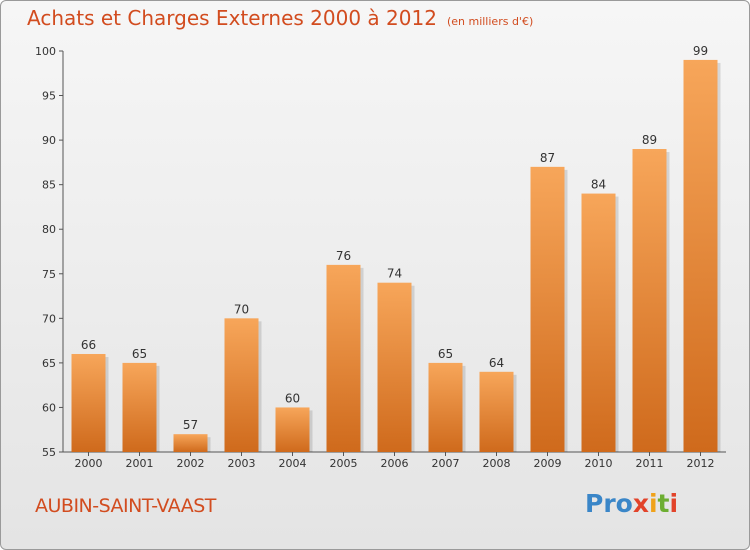 The width and height of the screenshot is (750, 550). I want to click on y-tick-label: 85, so click(49, 185).